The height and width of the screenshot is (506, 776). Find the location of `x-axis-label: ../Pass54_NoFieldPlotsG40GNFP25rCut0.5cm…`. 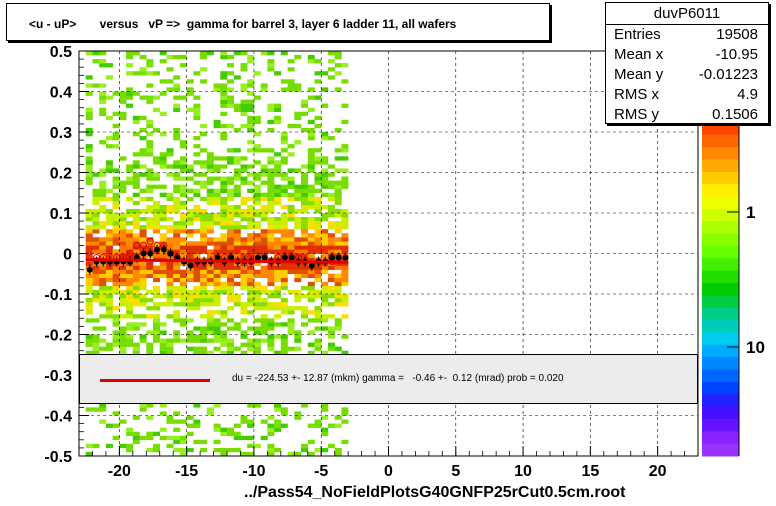

x-axis-label: ../Pass54_NoFieldPlotsG40GNFP25rCut0.5cm… is located at coordinates (435, 492).